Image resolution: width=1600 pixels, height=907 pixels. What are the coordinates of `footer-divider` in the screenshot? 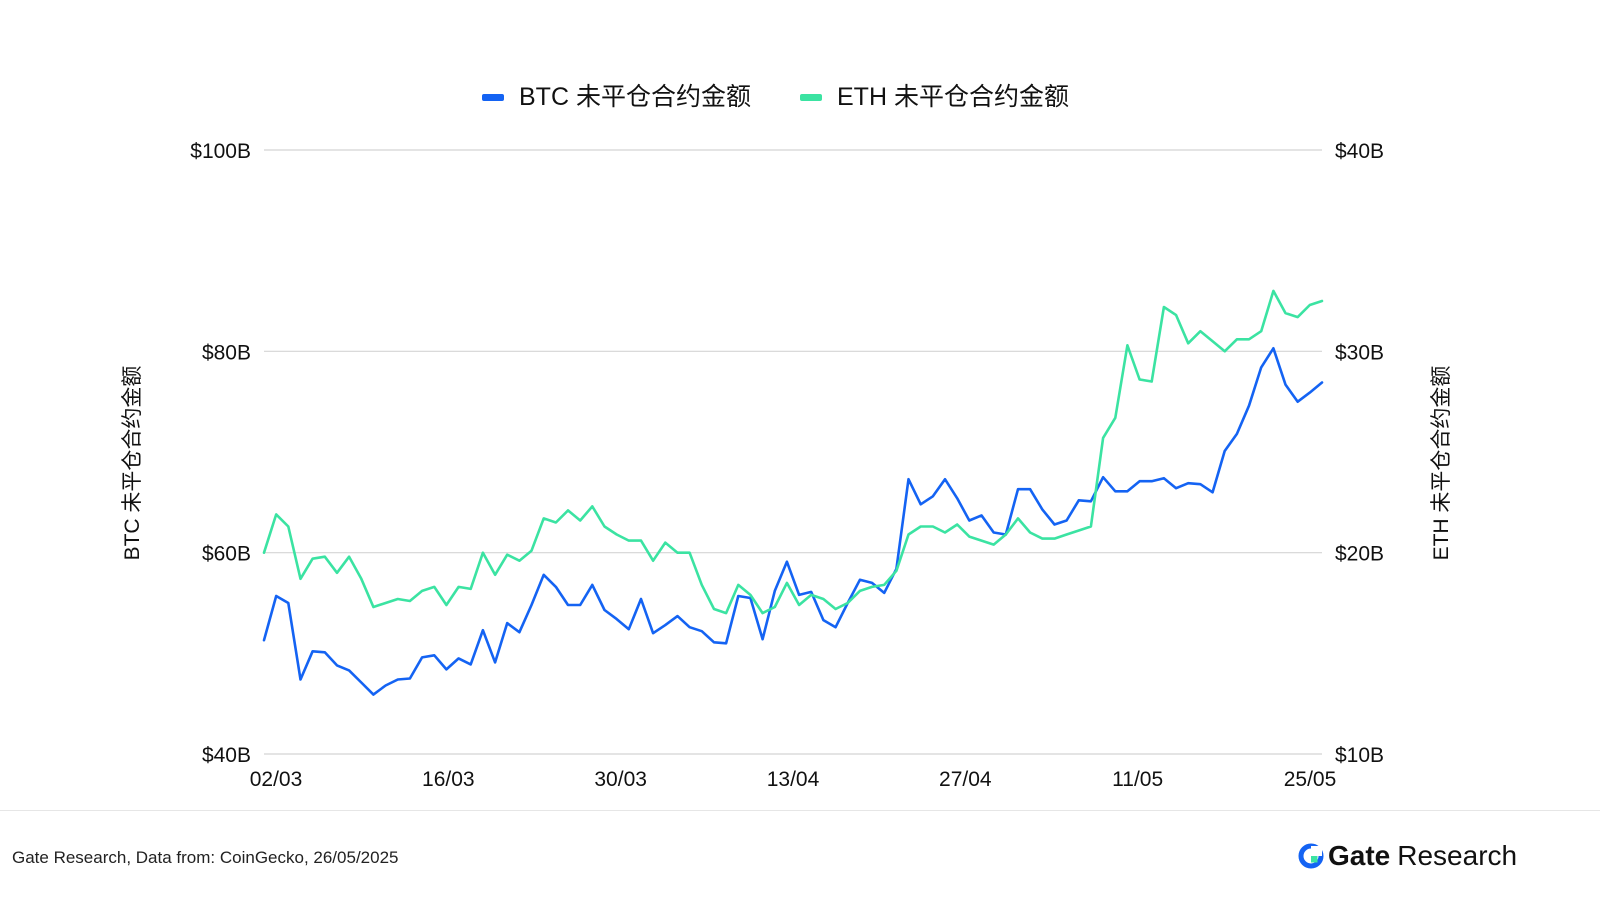 It's located at (800, 810).